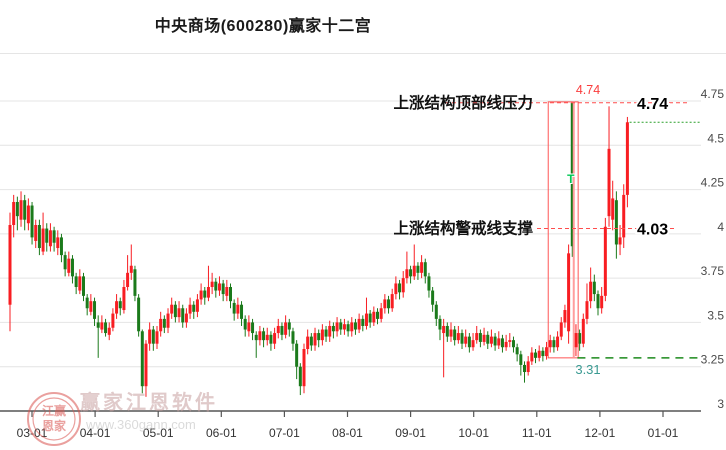 The height and width of the screenshot is (450, 726). Describe the element at coordinates (263, 26) in the screenshot. I see `page-title: 中央商场(600280)赢家十二宫` at that location.